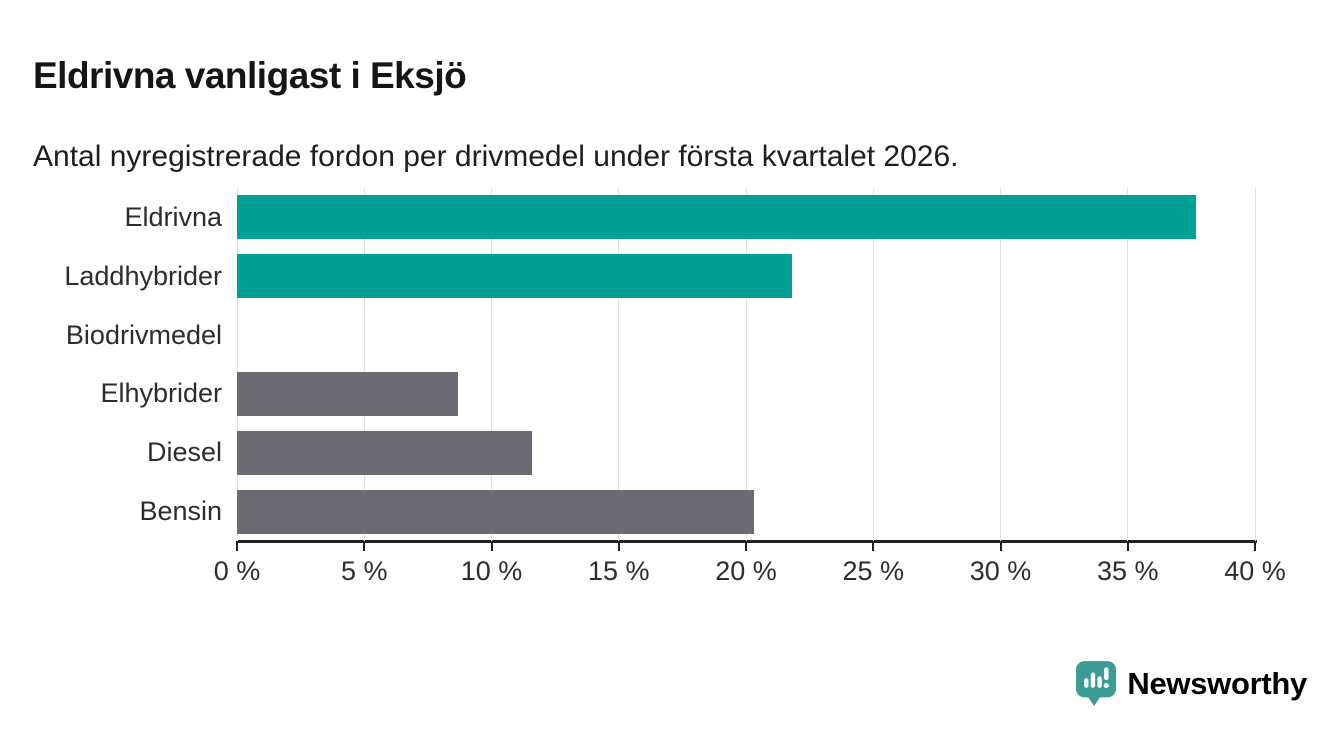 This screenshot has height=733, width=1340. Describe the element at coordinates (1096, 684) in the screenshot. I see `newsworthy-logo-icon` at that location.